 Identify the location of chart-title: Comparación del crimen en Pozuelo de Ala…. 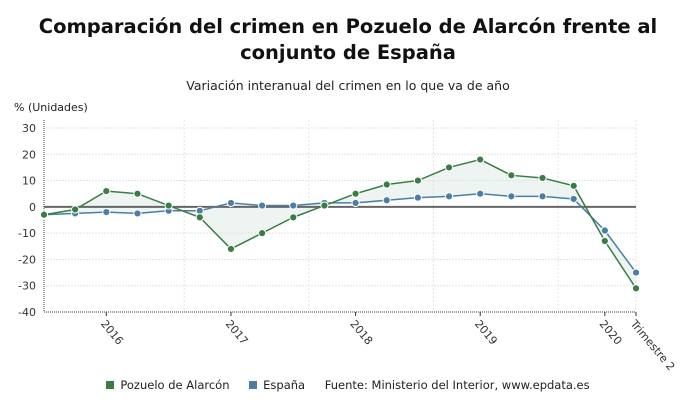
(348, 39).